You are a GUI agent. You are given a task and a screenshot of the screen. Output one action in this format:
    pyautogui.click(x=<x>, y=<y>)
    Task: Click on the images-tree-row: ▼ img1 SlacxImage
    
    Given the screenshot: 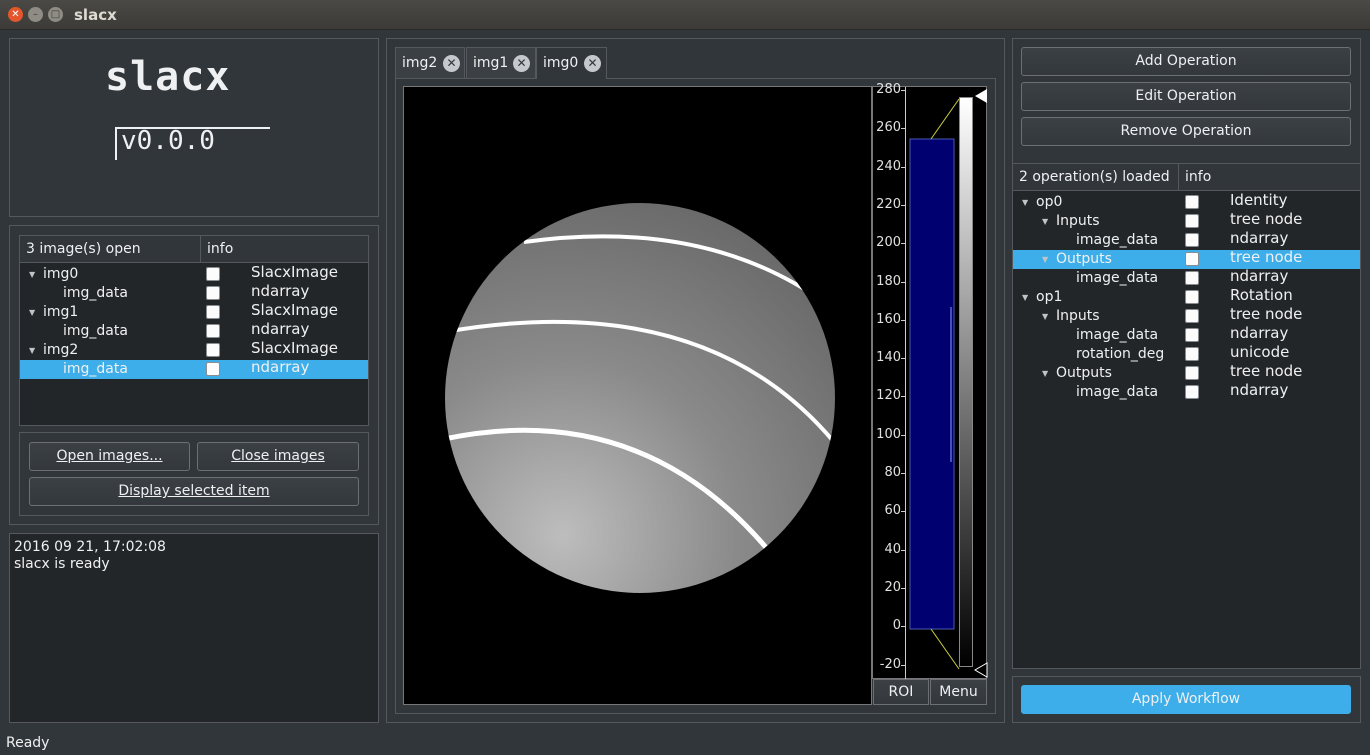 What is the action you would take?
    pyautogui.click(x=194, y=311)
    